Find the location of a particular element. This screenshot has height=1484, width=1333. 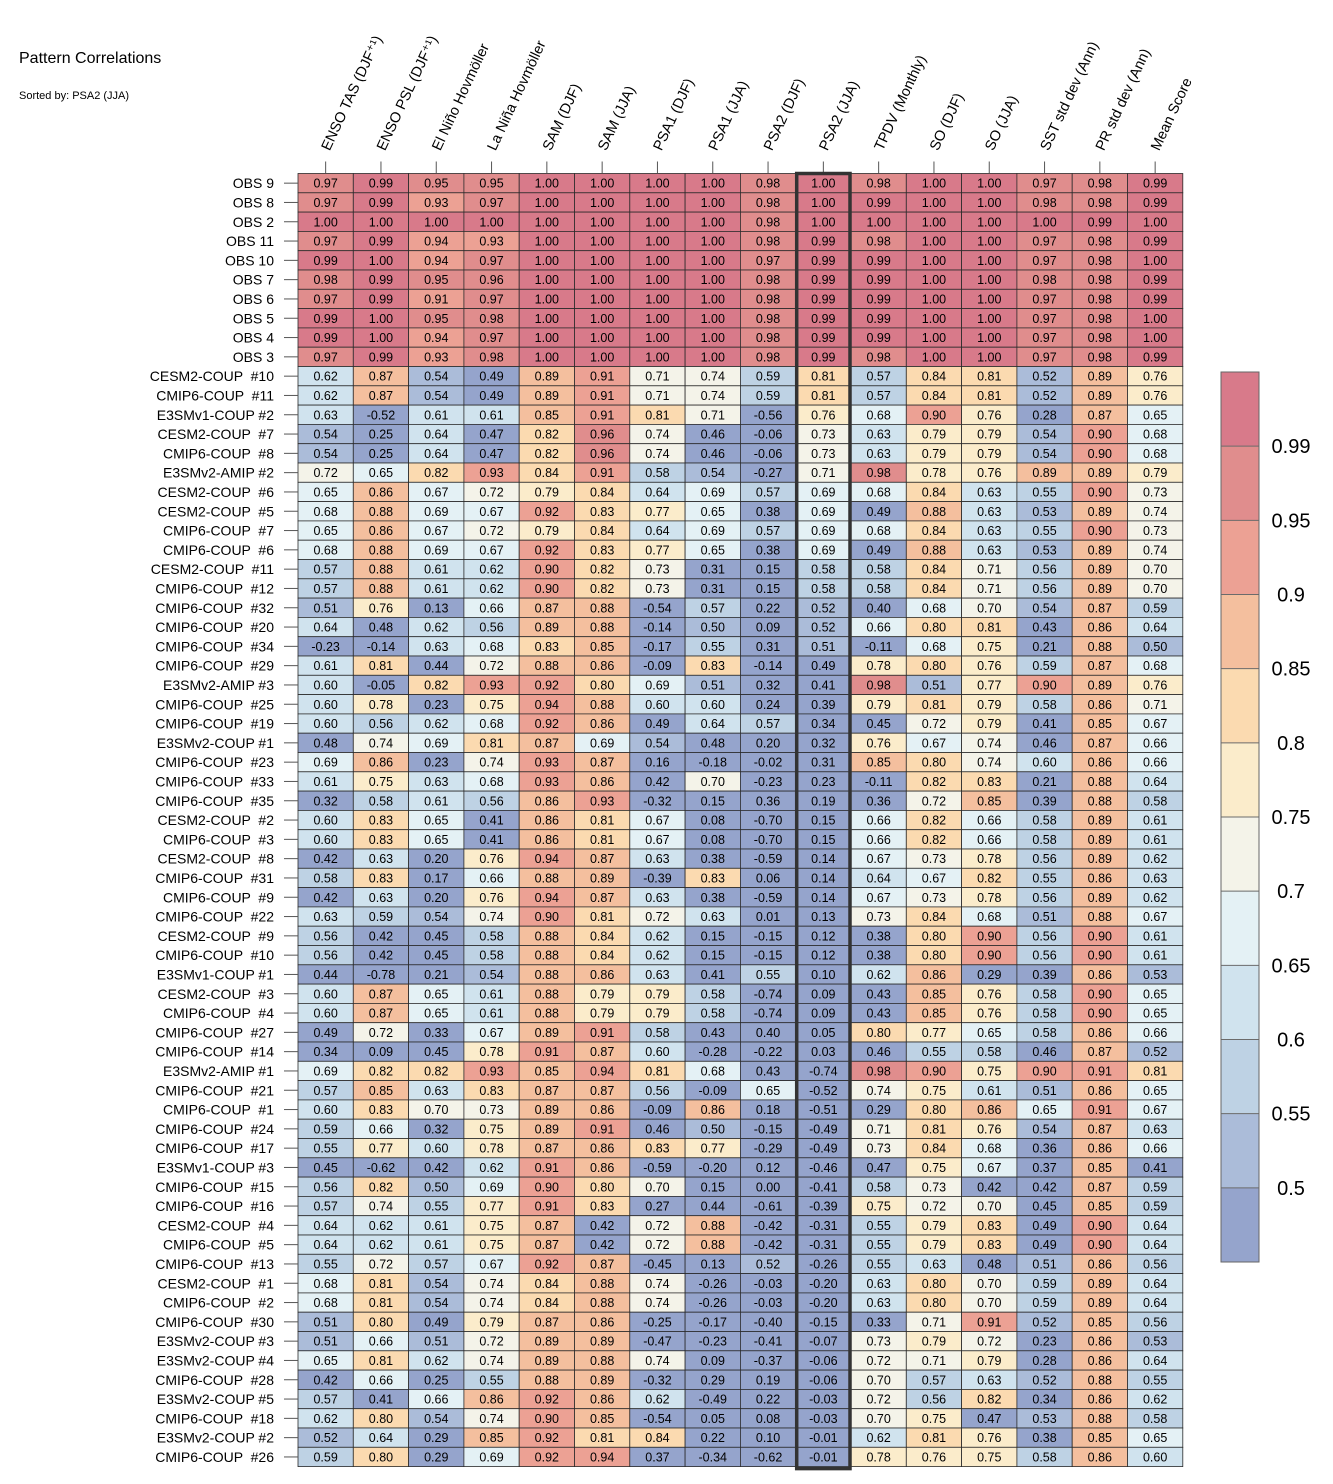

cell-value-label: 0.64 is located at coordinates (1155, 1284).